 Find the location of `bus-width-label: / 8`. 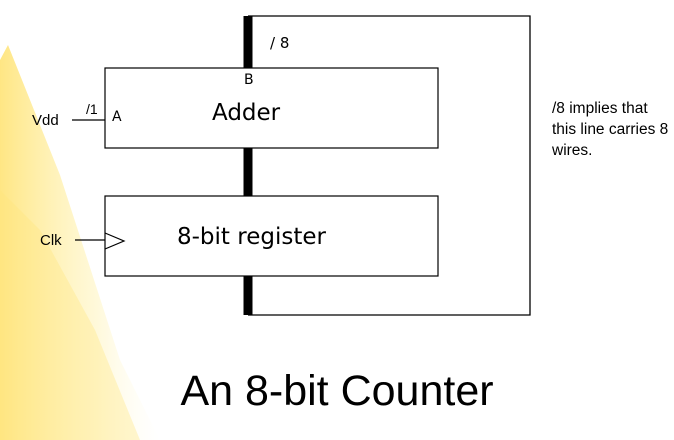

bus-width-label: / 8 is located at coordinates (280, 43).